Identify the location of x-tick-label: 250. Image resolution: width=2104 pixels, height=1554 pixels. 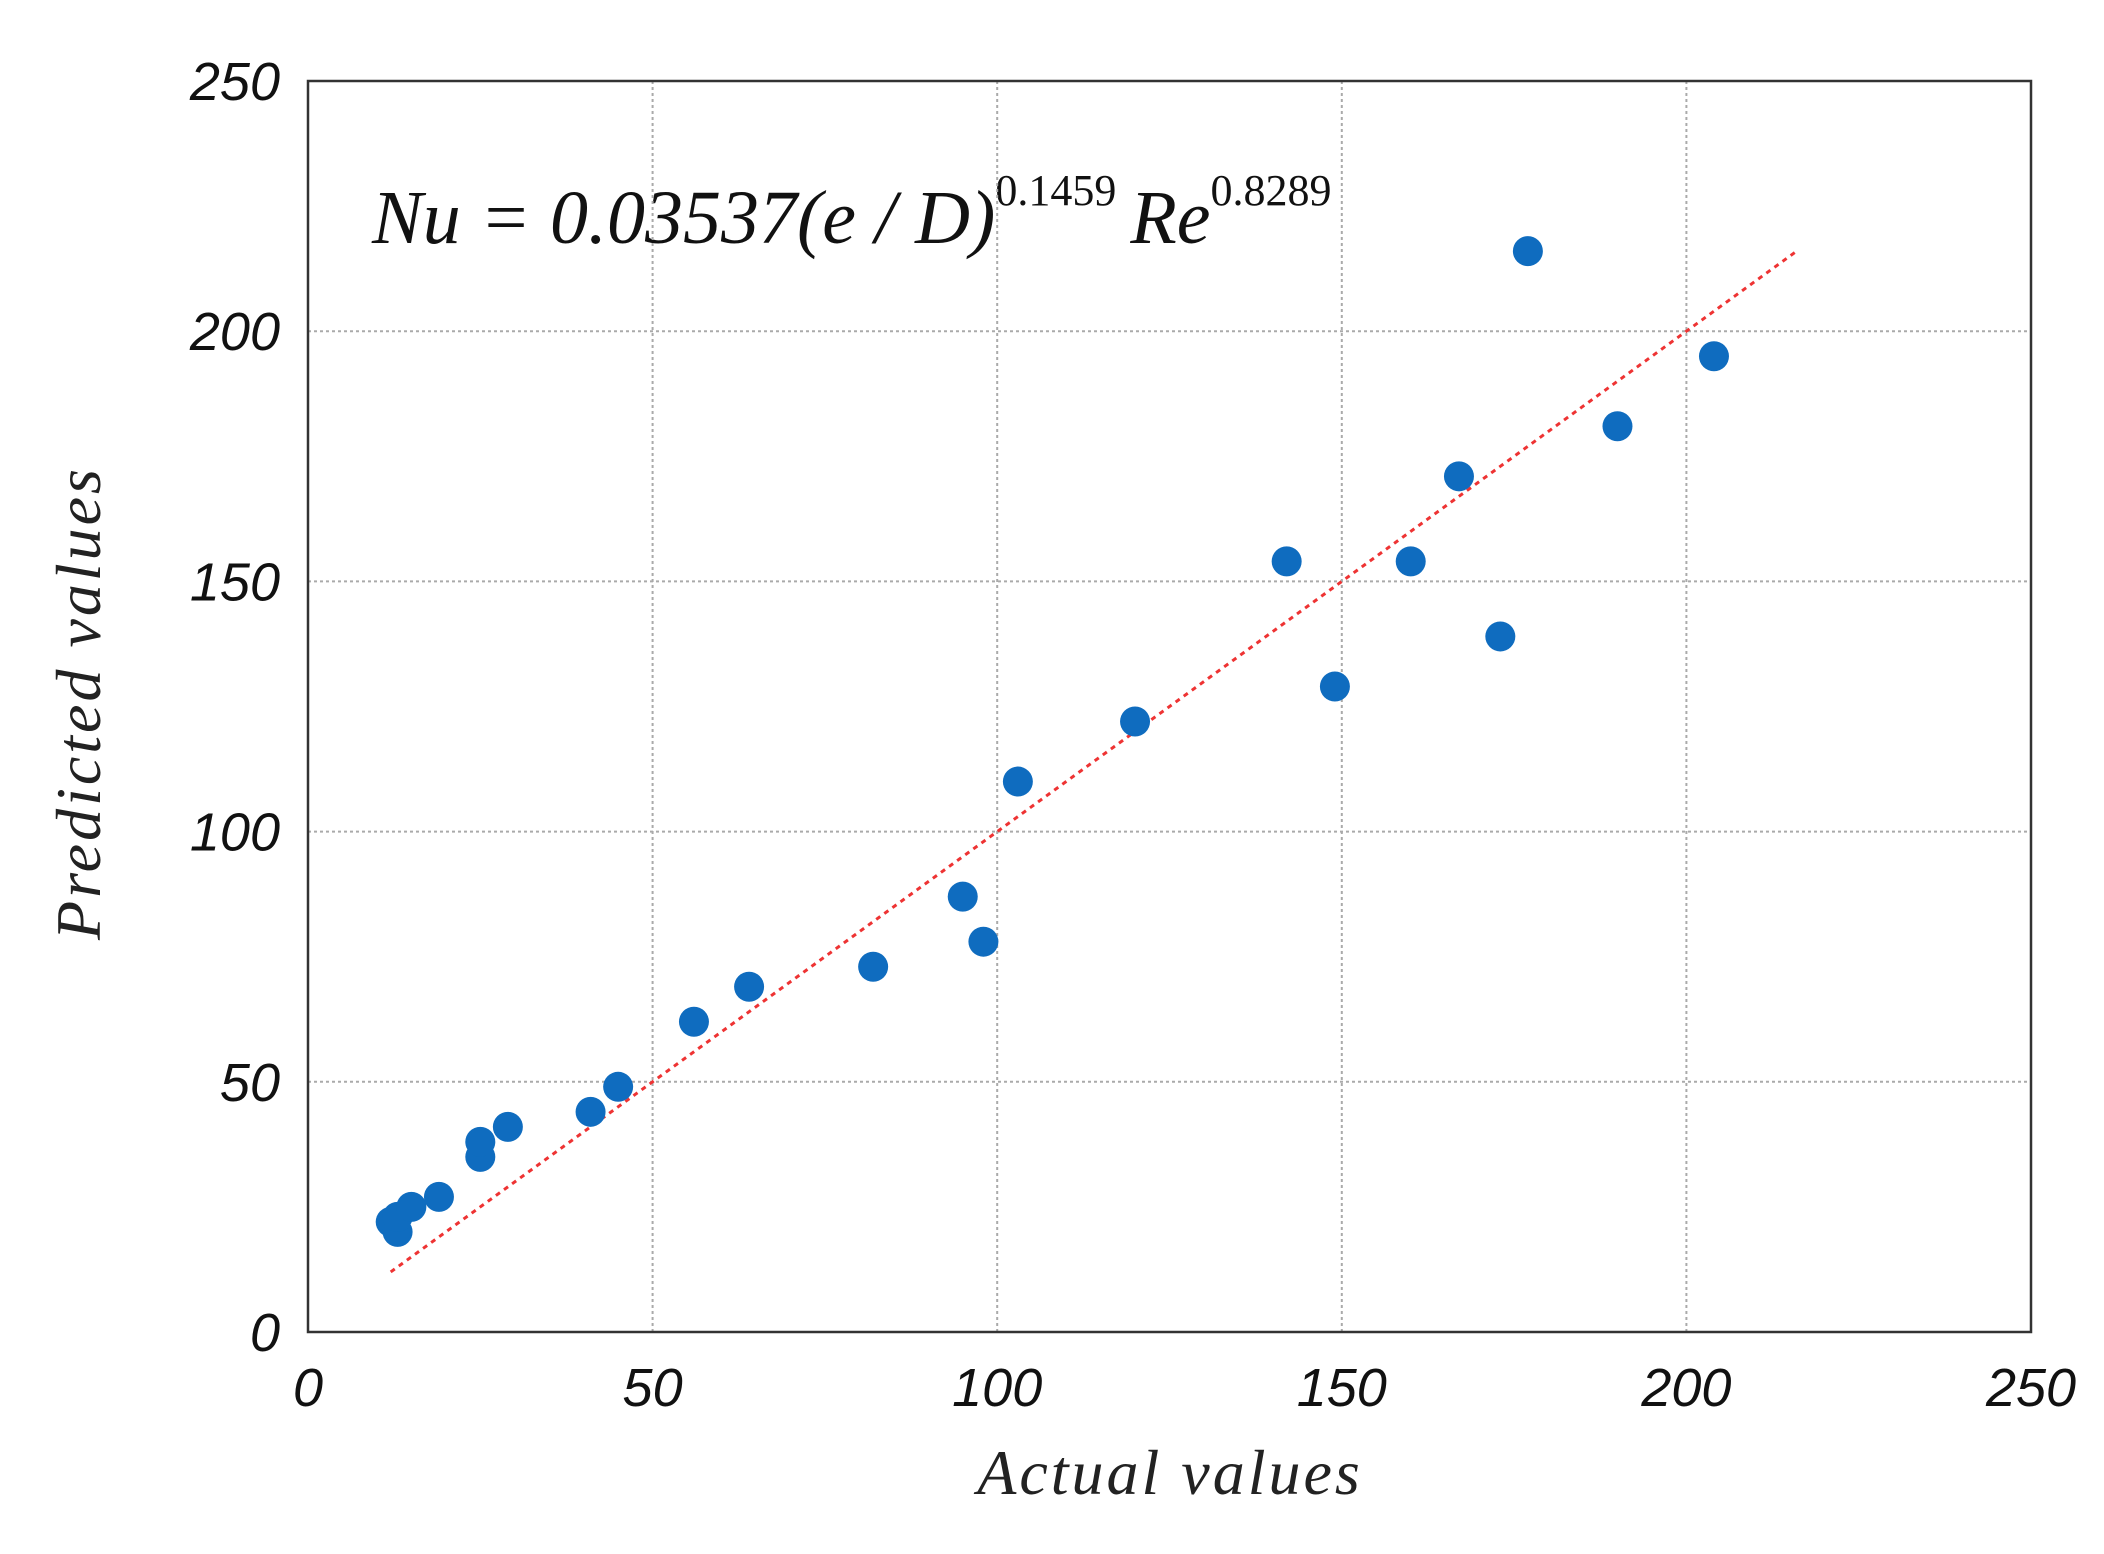
(2030, 1388).